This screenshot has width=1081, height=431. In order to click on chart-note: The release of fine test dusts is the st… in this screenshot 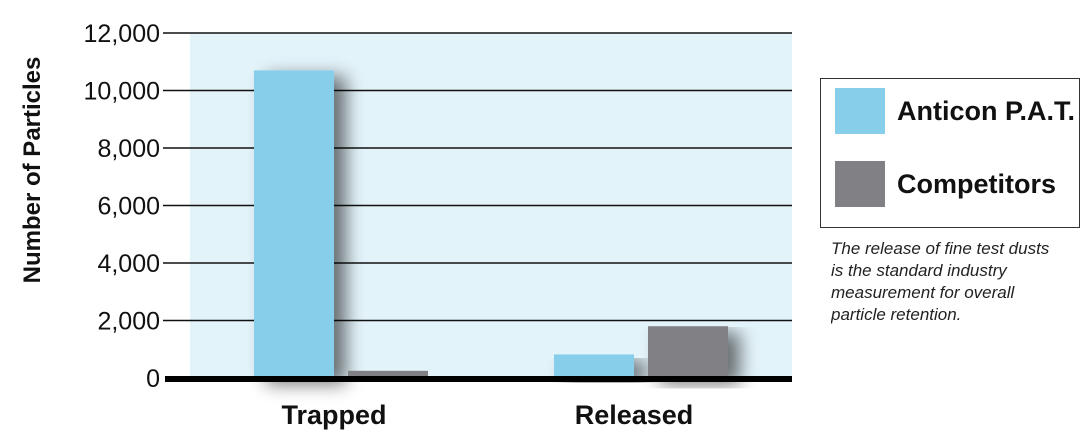, I will do `click(955, 282)`.